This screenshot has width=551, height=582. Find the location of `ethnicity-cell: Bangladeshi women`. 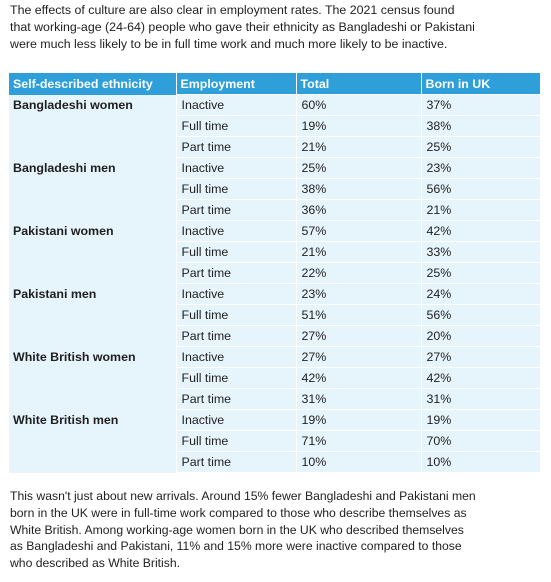

ethnicity-cell: Bangladeshi women is located at coordinates (93, 126).